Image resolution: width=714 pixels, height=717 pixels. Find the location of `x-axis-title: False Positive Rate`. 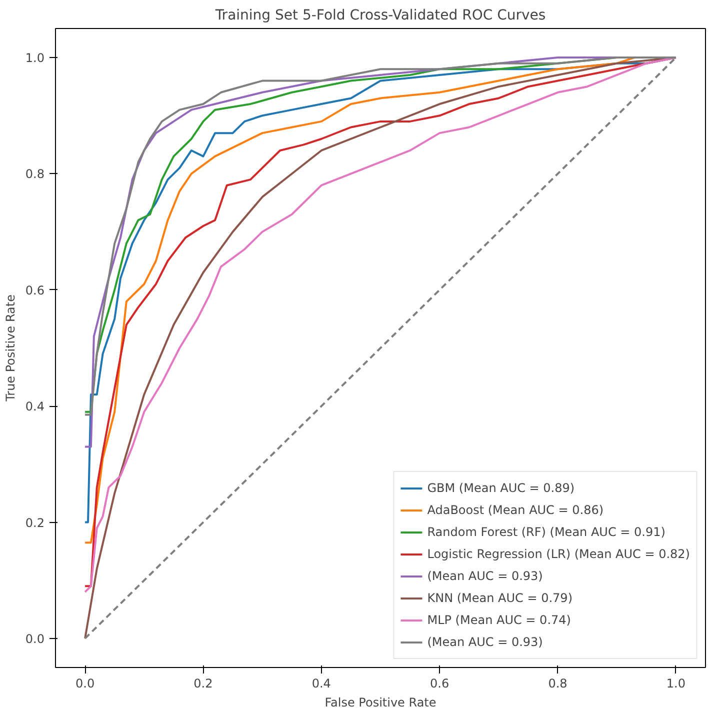

x-axis-title: False Positive Rate is located at coordinates (380, 703).